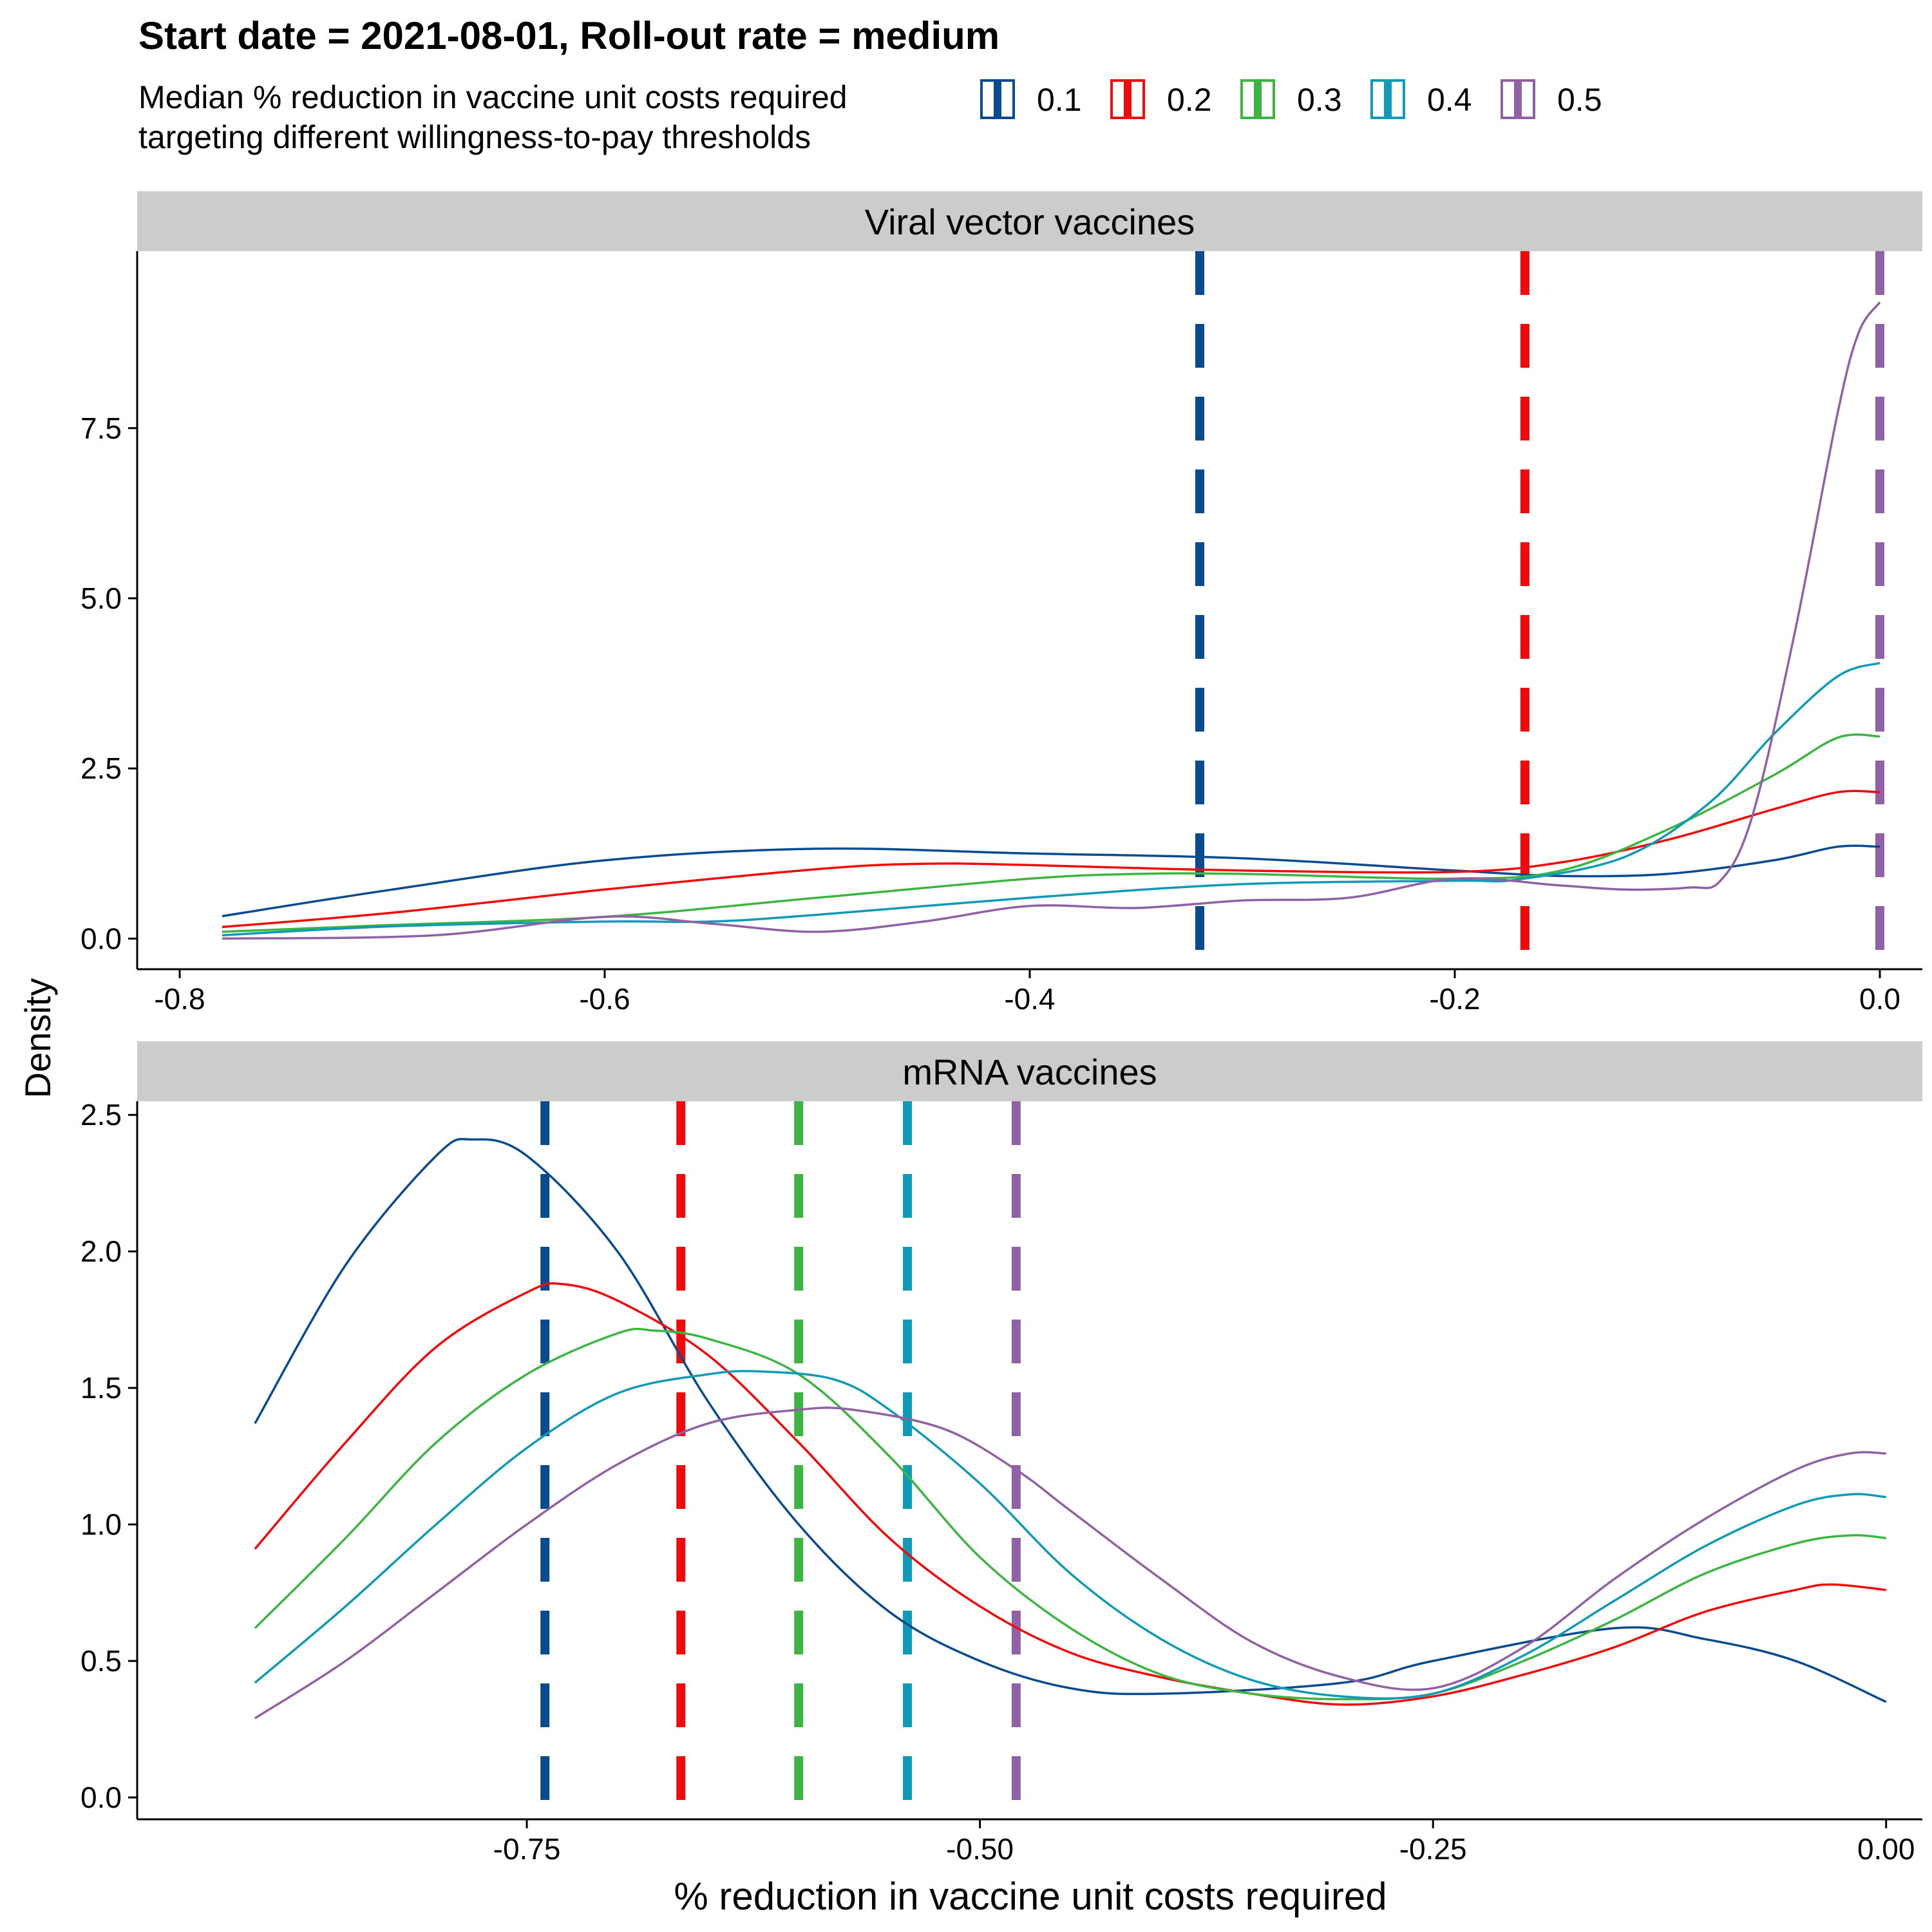  What do you see at coordinates (980, 1849) in the screenshot?
I see `x-tick-label: -0.50` at bounding box center [980, 1849].